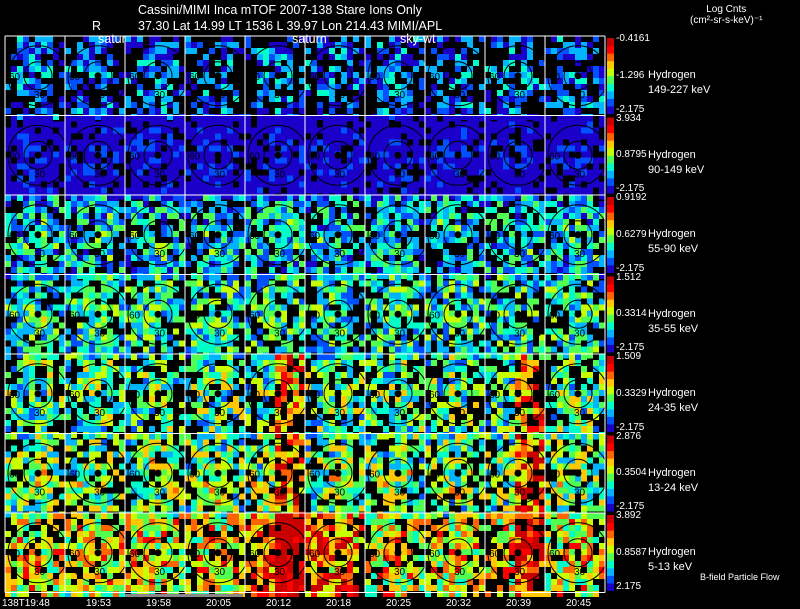 The height and width of the screenshot is (609, 800). I want to click on ring-label: 30, so click(100, 333).